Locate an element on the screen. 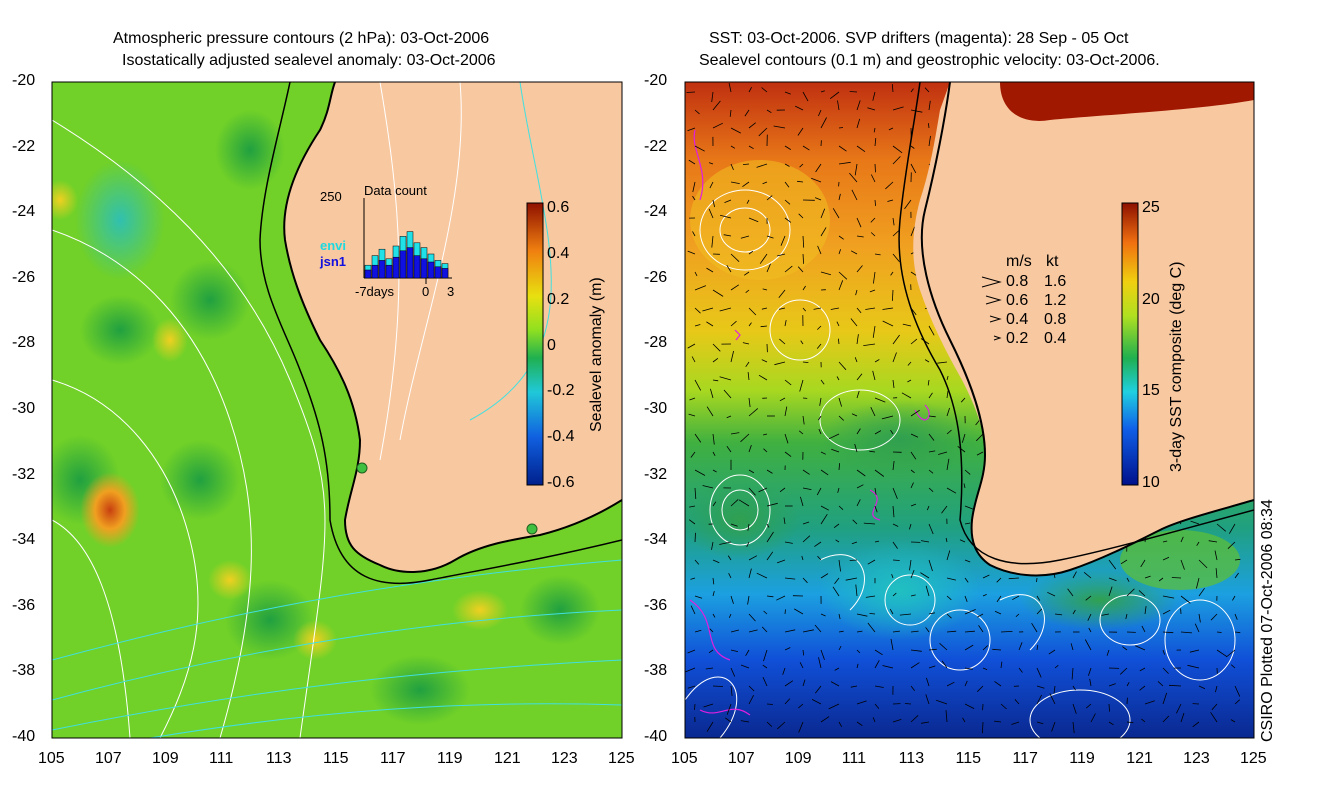 The width and height of the screenshot is (1320, 810). left-colorbar-label: Sealevel anomaly (m) is located at coordinates (596, 354).